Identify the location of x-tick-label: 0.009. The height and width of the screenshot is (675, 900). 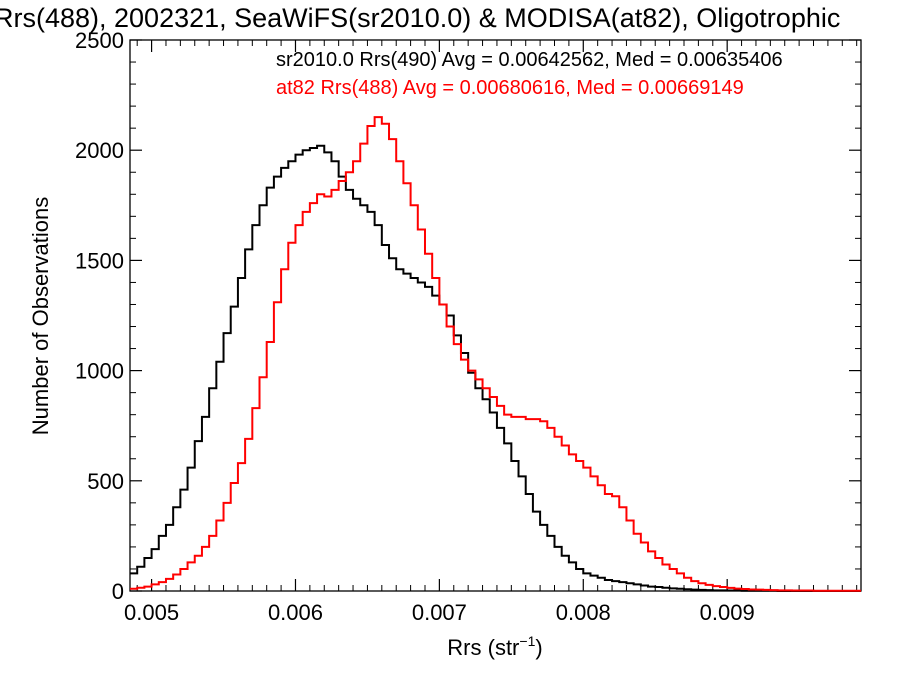
(727, 612).